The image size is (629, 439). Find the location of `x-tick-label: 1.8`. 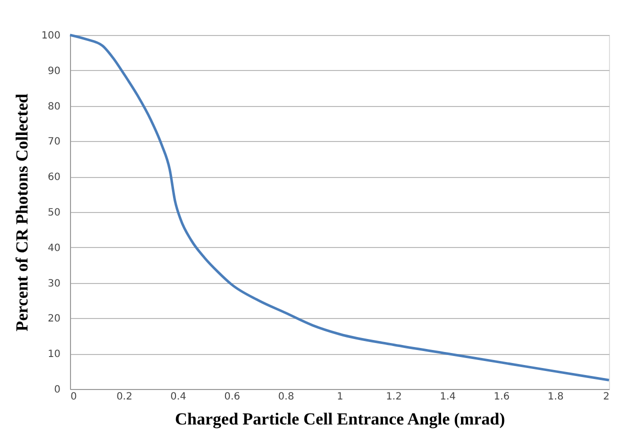

x-tick-label: 1.8 is located at coordinates (556, 397).